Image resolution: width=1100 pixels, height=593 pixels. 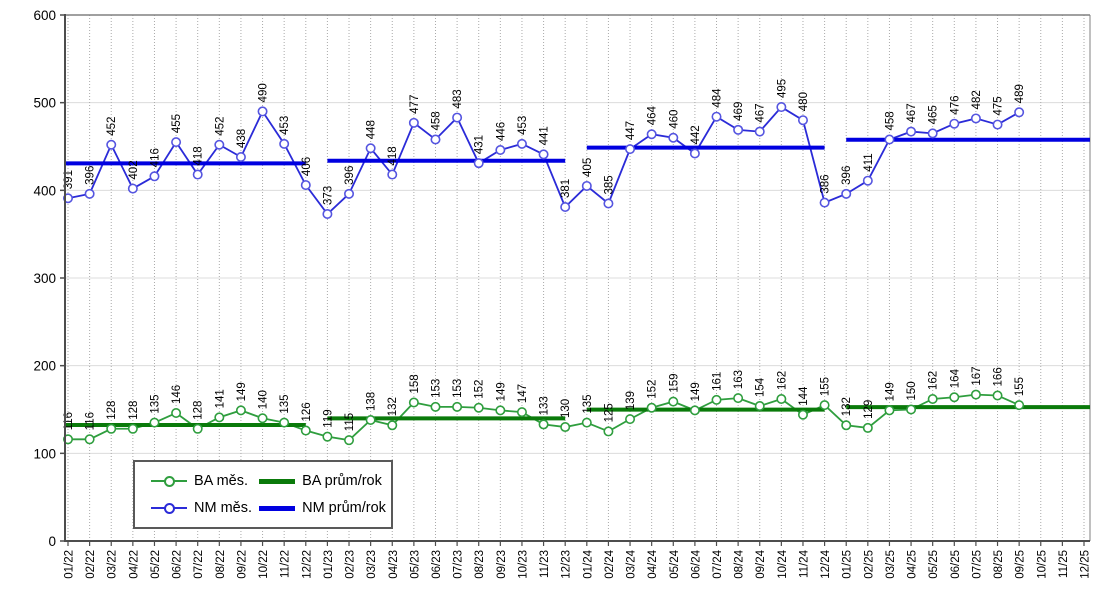 I want to click on svg-text: 460, so click(x=674, y=119).